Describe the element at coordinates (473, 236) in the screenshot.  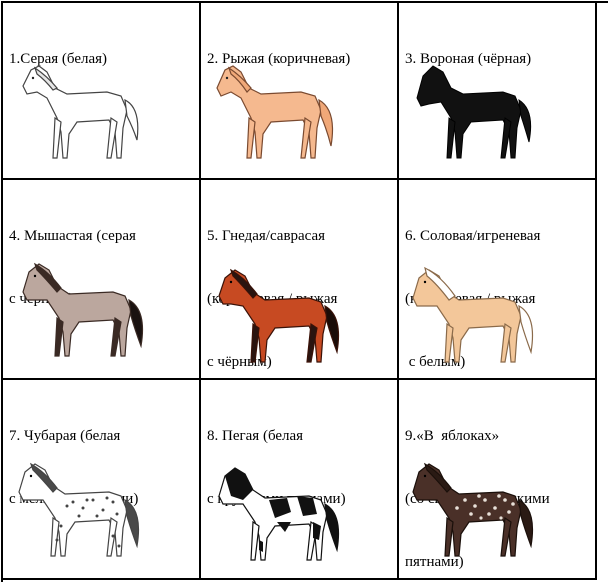
I see `caption-line: 6. Соловая/игреневая` at that location.